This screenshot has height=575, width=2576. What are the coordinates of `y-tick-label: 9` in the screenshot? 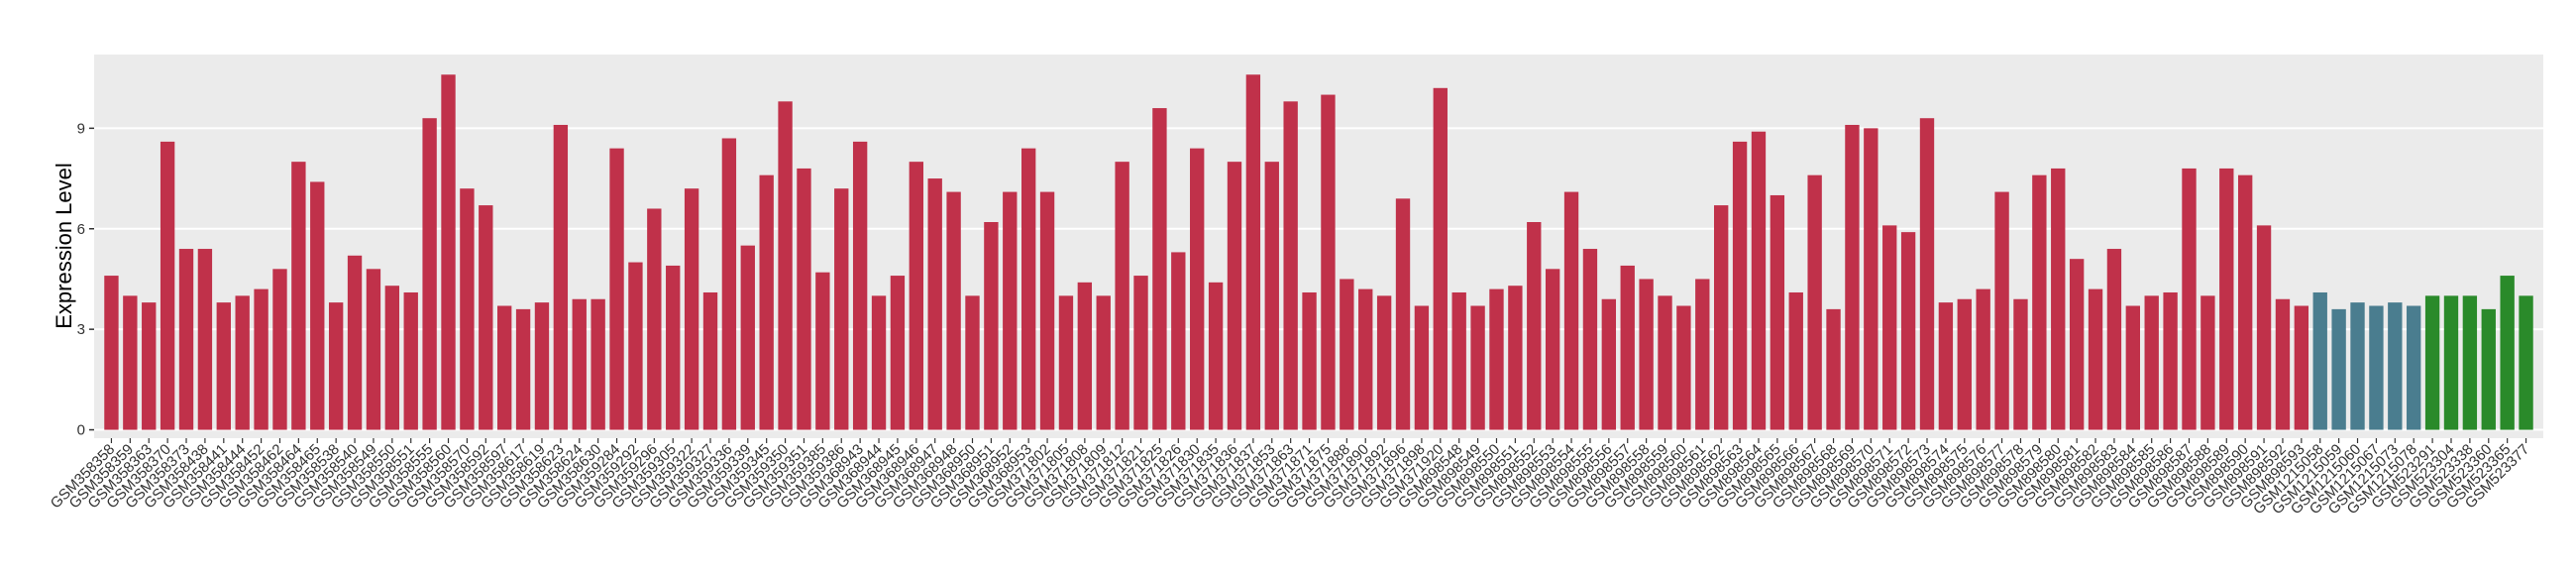 It's located at (81, 128).